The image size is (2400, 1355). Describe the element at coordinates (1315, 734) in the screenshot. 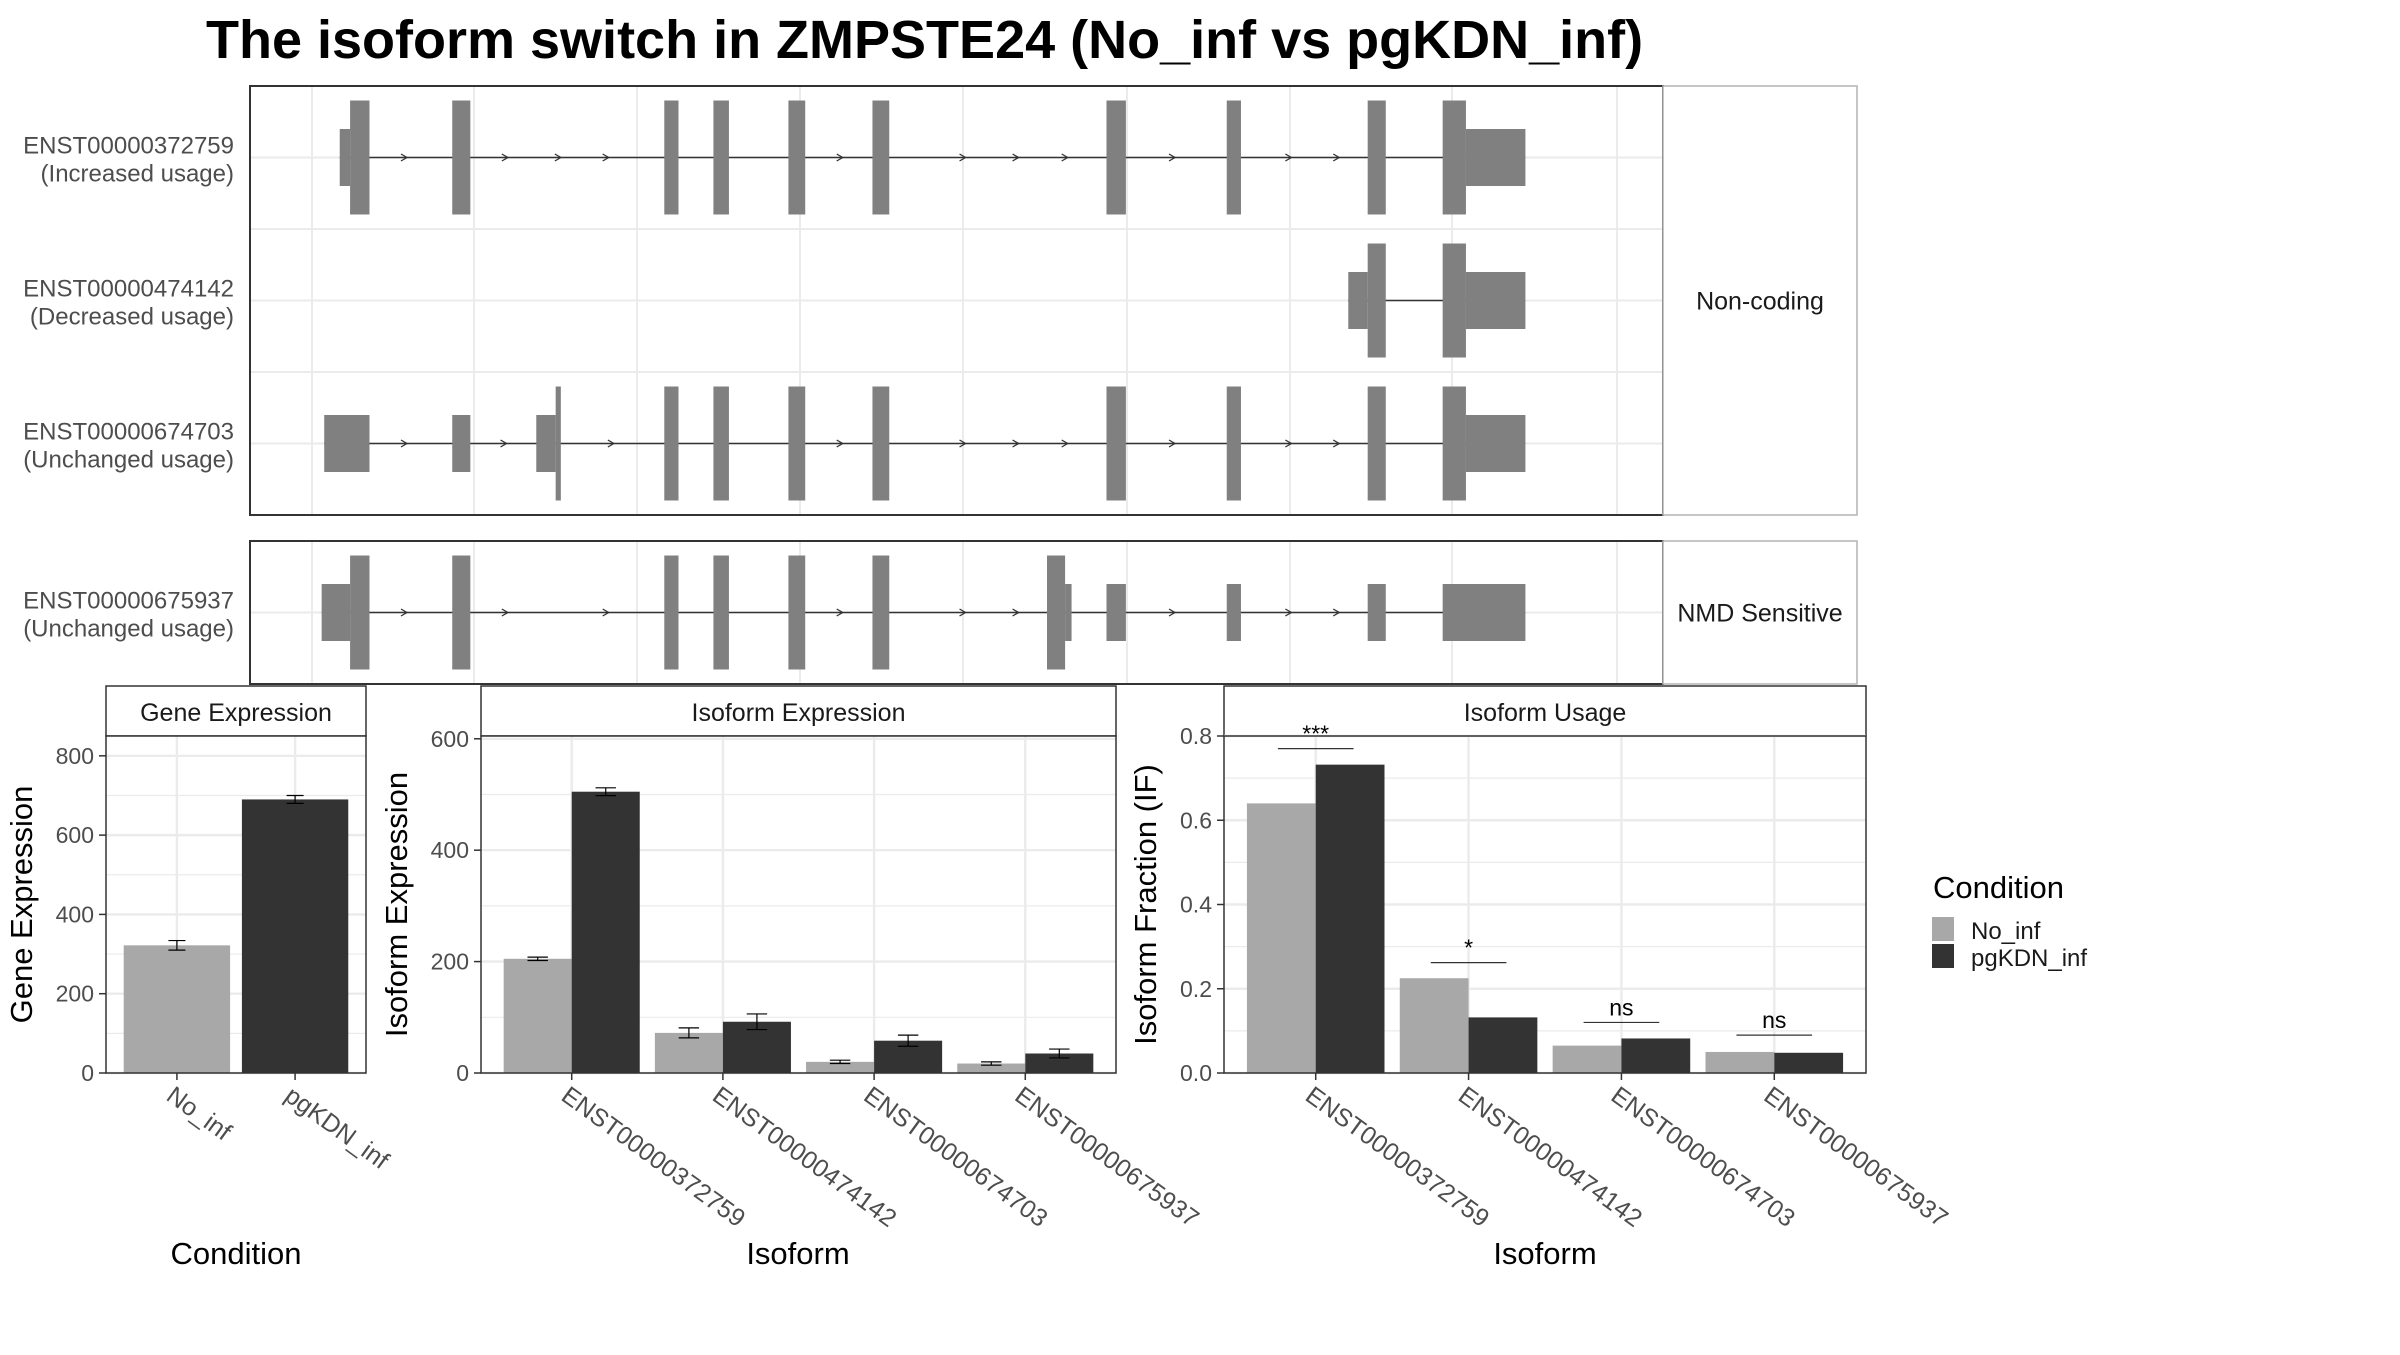

I see `significance-label: ***` at that location.